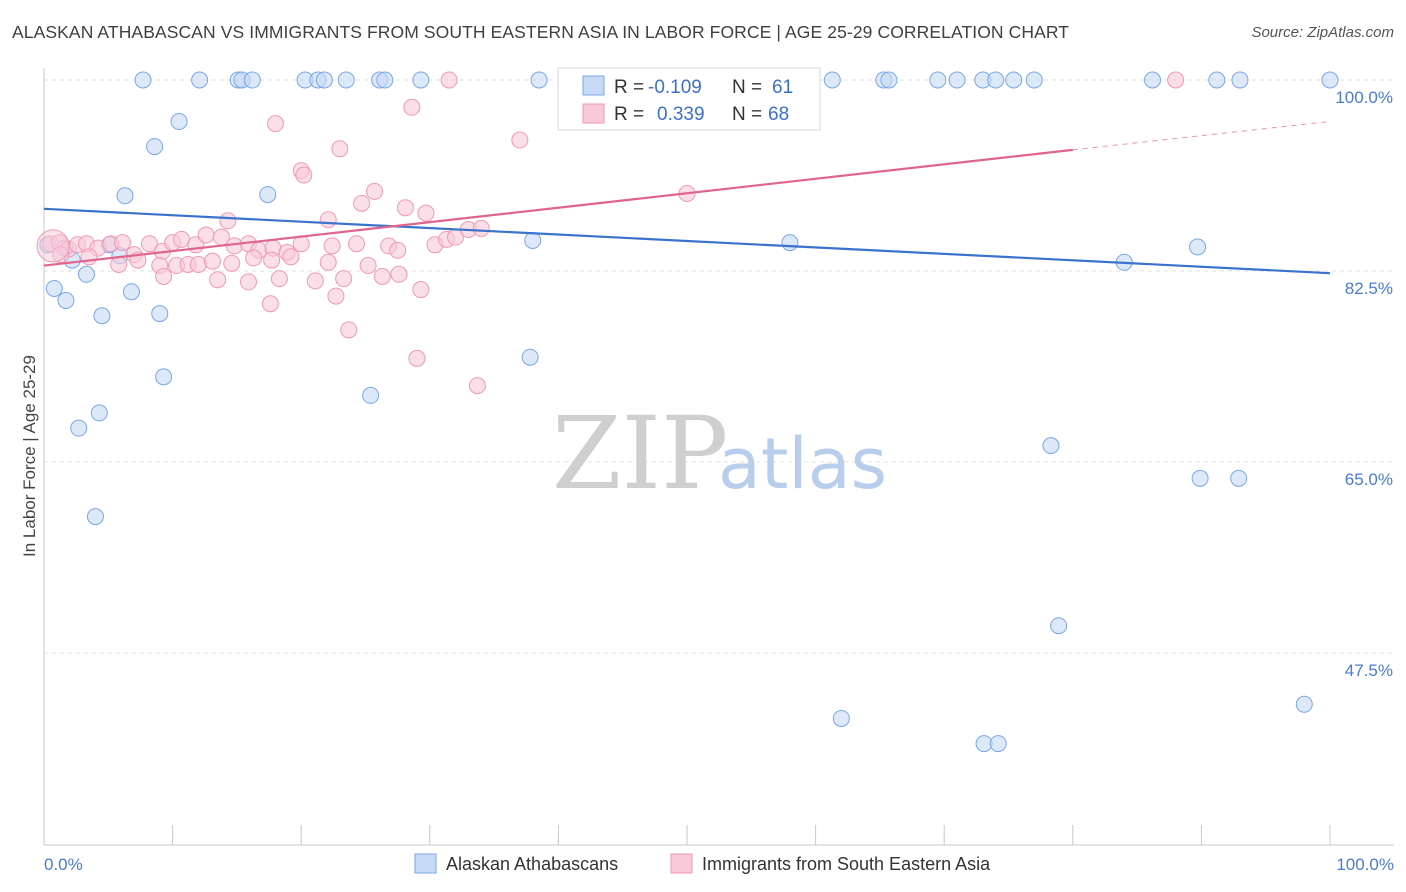 The height and width of the screenshot is (892, 1406). What do you see at coordinates (846, 864) in the screenshot?
I see `series-legend-label-pink: Immigrants from South Eastern Asia` at bounding box center [846, 864].